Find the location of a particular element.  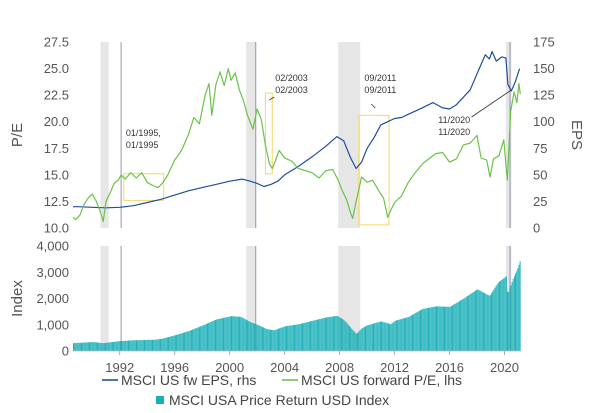

index-axis-tick-label: 4,000 is located at coordinates (52, 246).